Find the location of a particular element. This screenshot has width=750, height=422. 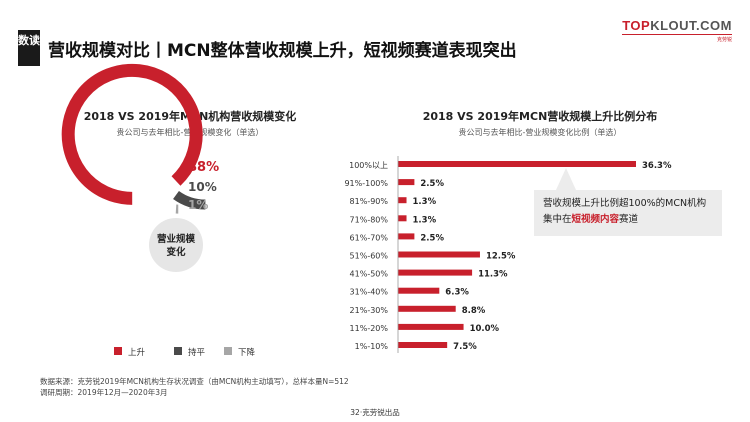

callout-prefix: 营收规模上升比例超100%的MCN机构集中在 is located at coordinates (625, 211).